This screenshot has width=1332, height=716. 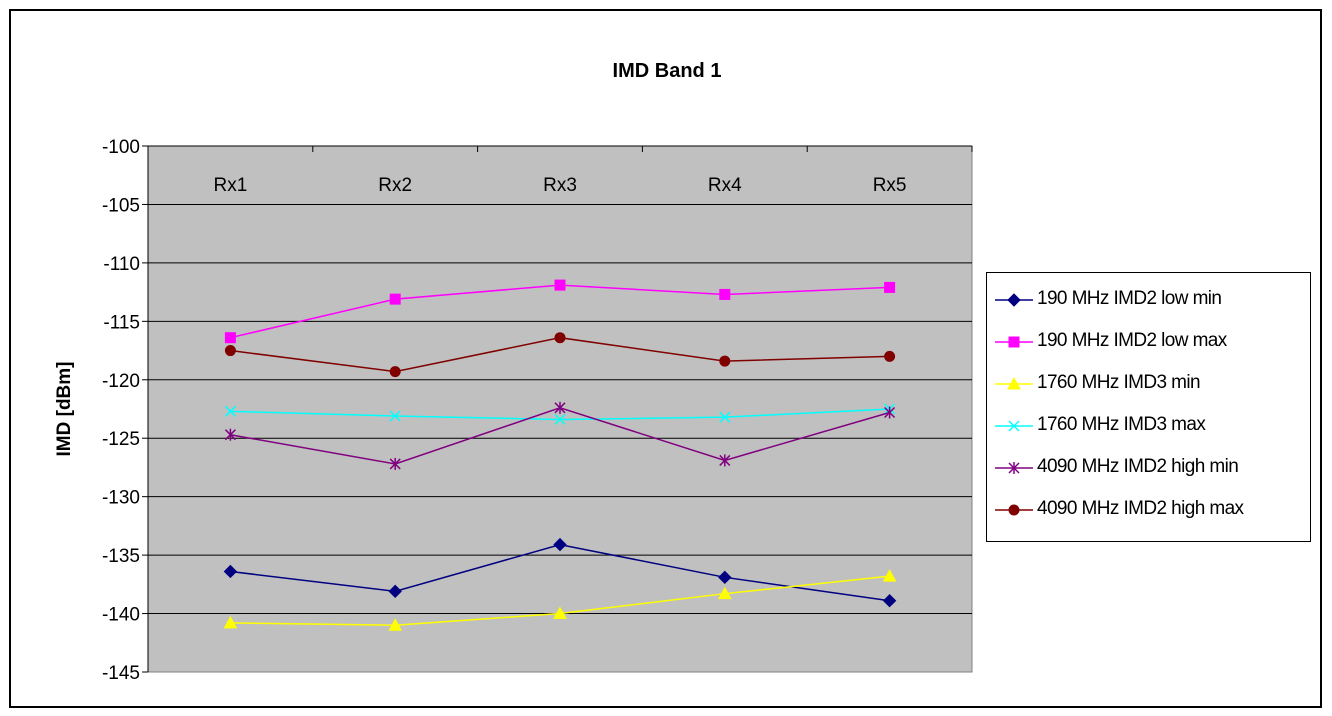 I want to click on y-tick-label: -130, so click(x=121, y=498).